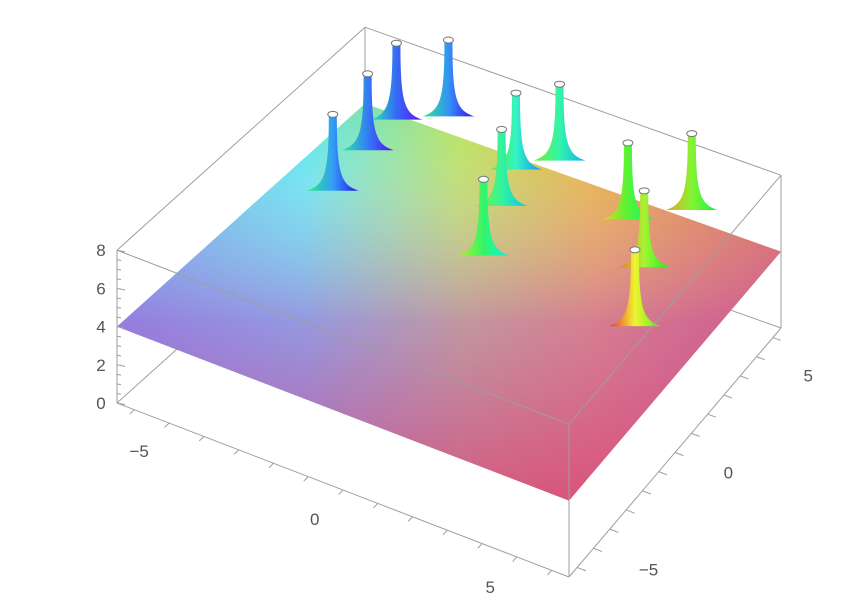 Image resolution: width=857 pixels, height=613 pixels. I want to click on x-tick-label: −5, so click(138, 451).